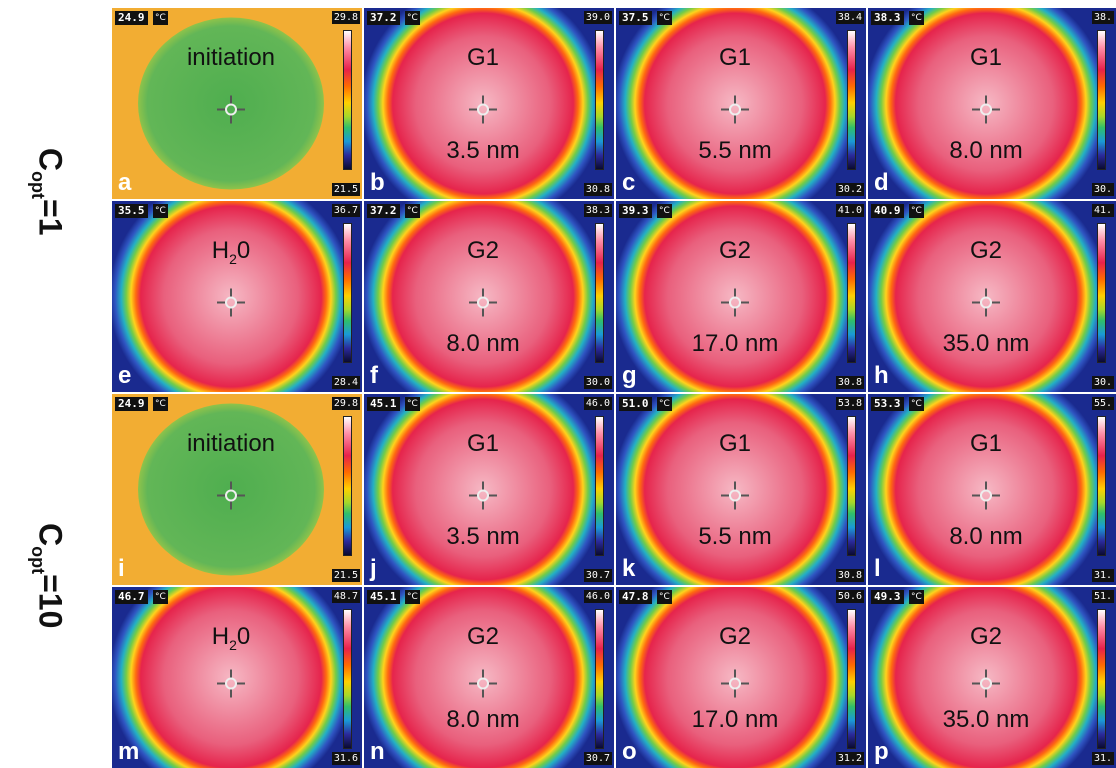 This screenshot has width=1116, height=768. What do you see at coordinates (992, 103) in the screenshot?
I see `thermal-panel-d: 38.3 °C 38. 30. G1 8.0 nm d` at bounding box center [992, 103].